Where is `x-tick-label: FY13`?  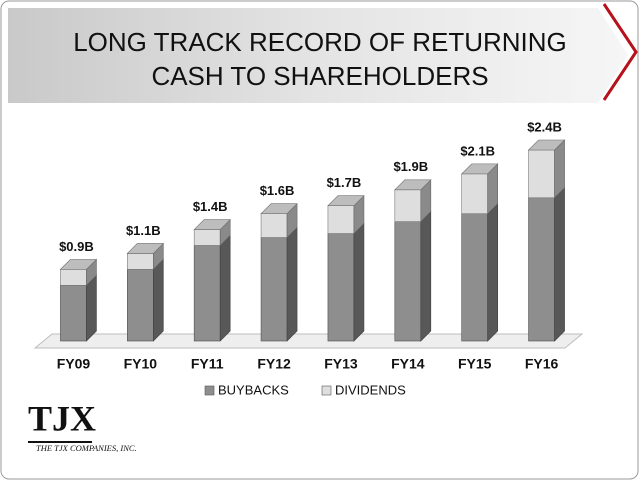 x-tick-label: FY13 is located at coordinates (341, 364).